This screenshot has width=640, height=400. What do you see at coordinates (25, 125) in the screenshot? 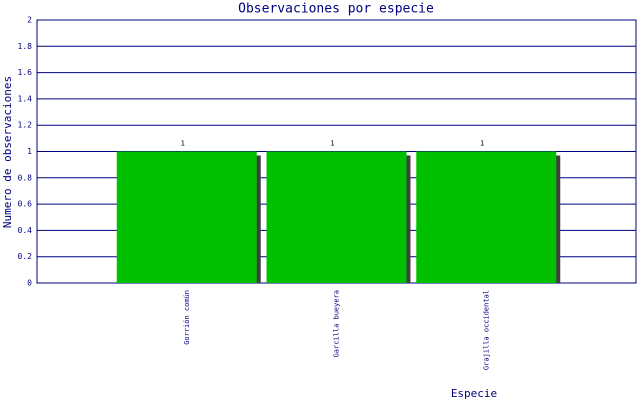
I see `y-tick-label: 1.2` at bounding box center [25, 125].